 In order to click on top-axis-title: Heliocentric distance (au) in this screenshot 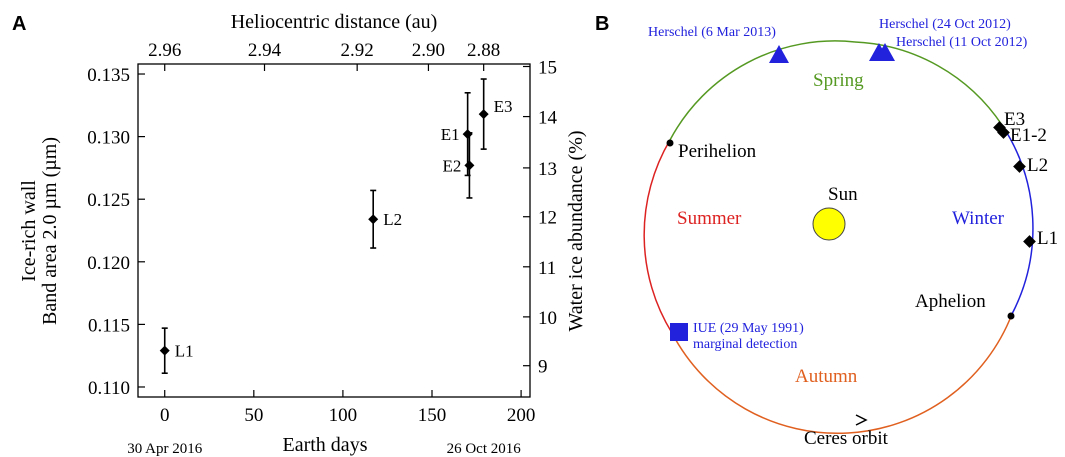, I will do `click(334, 22)`.